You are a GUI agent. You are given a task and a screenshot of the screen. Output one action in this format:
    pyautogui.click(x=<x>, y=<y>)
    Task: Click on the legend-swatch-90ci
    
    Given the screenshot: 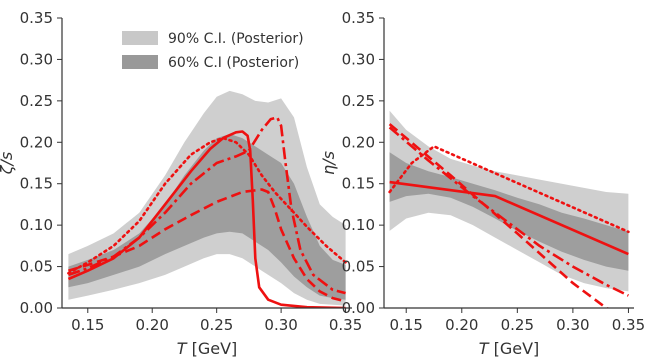 What is the action you would take?
    pyautogui.click(x=140, y=38)
    